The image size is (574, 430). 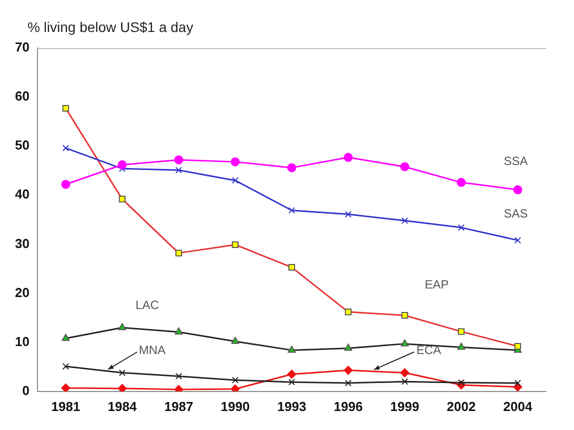 What do you see at coordinates (348, 406) in the screenshot?
I see `x-tick-label: 1996` at bounding box center [348, 406].